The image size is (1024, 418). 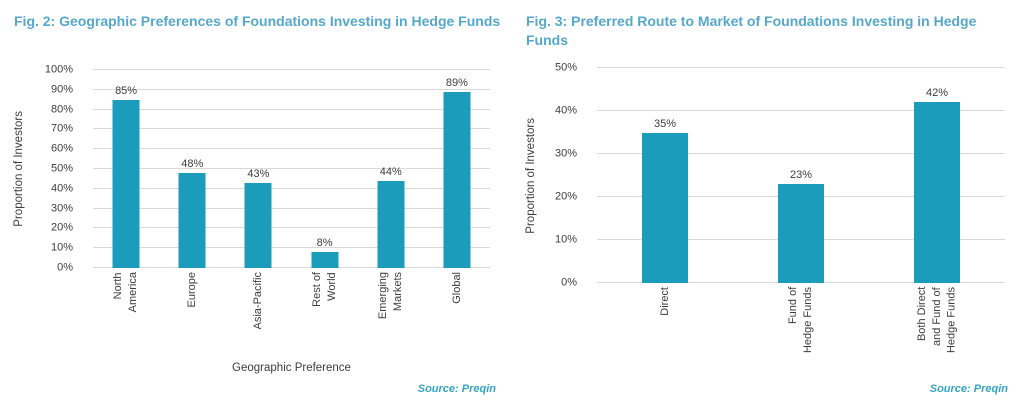 What do you see at coordinates (126, 90) in the screenshot?
I see `bar-value-label: 85%` at bounding box center [126, 90].